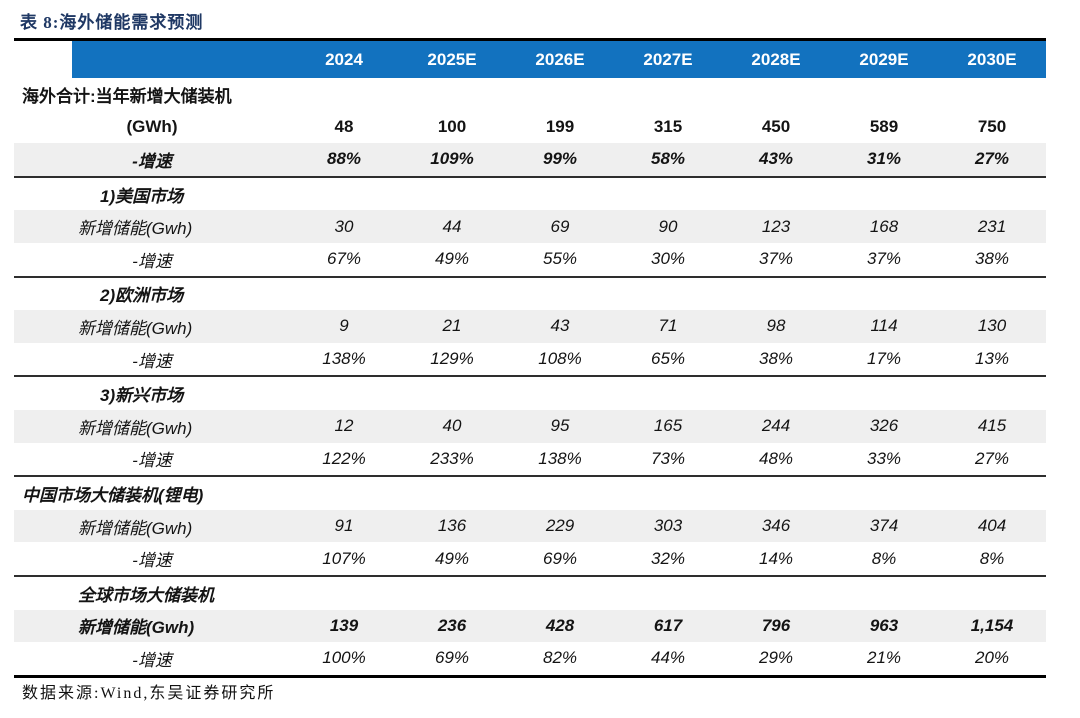 The width and height of the screenshot is (1080, 718). I want to click on value-cell: 130, so click(992, 326).